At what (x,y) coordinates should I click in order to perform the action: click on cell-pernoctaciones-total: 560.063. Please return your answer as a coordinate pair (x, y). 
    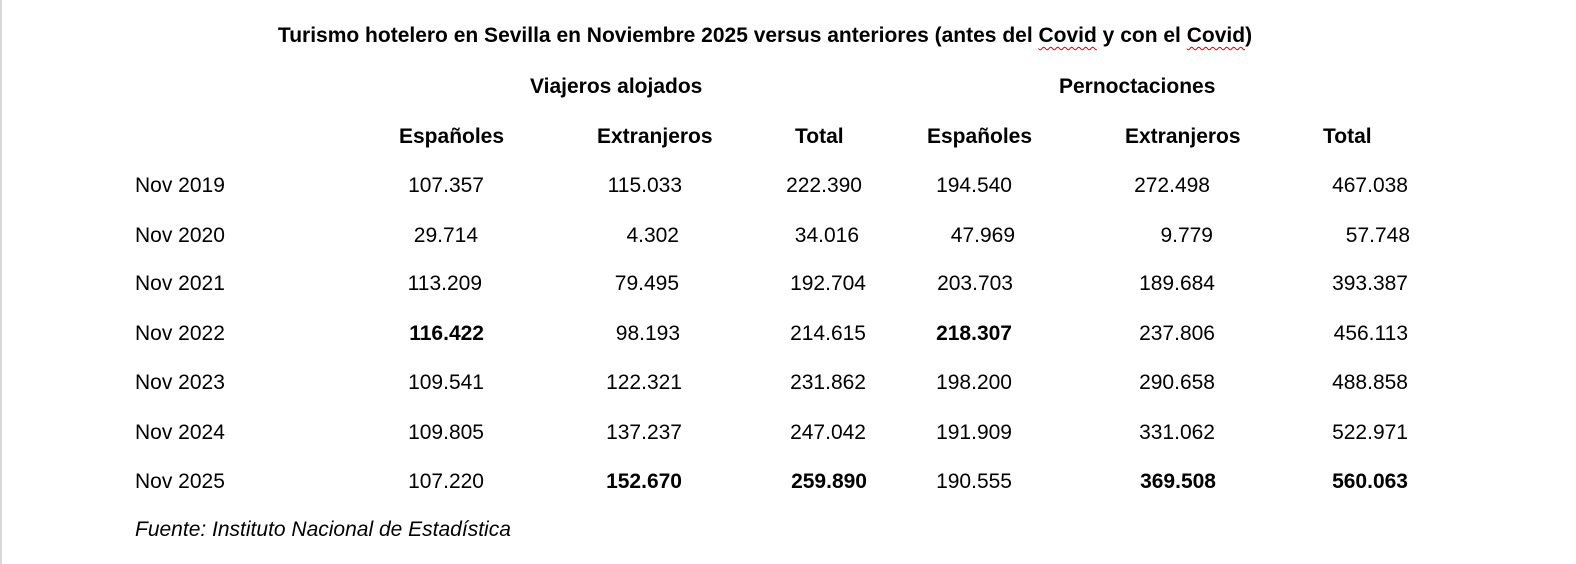
    Looking at the image, I should click on (1370, 481).